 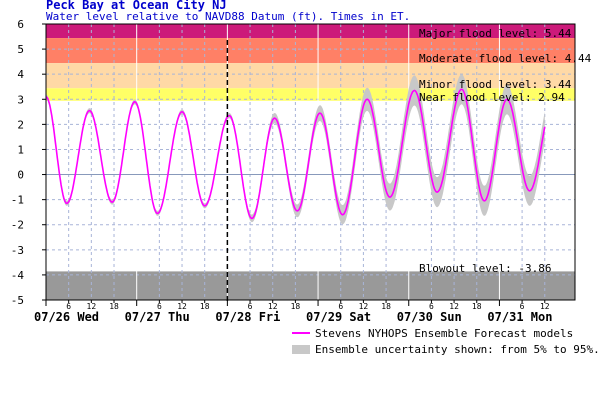 What do you see at coordinates (20, 74) in the screenshot?
I see `y-tick-label: 4` at bounding box center [20, 74].